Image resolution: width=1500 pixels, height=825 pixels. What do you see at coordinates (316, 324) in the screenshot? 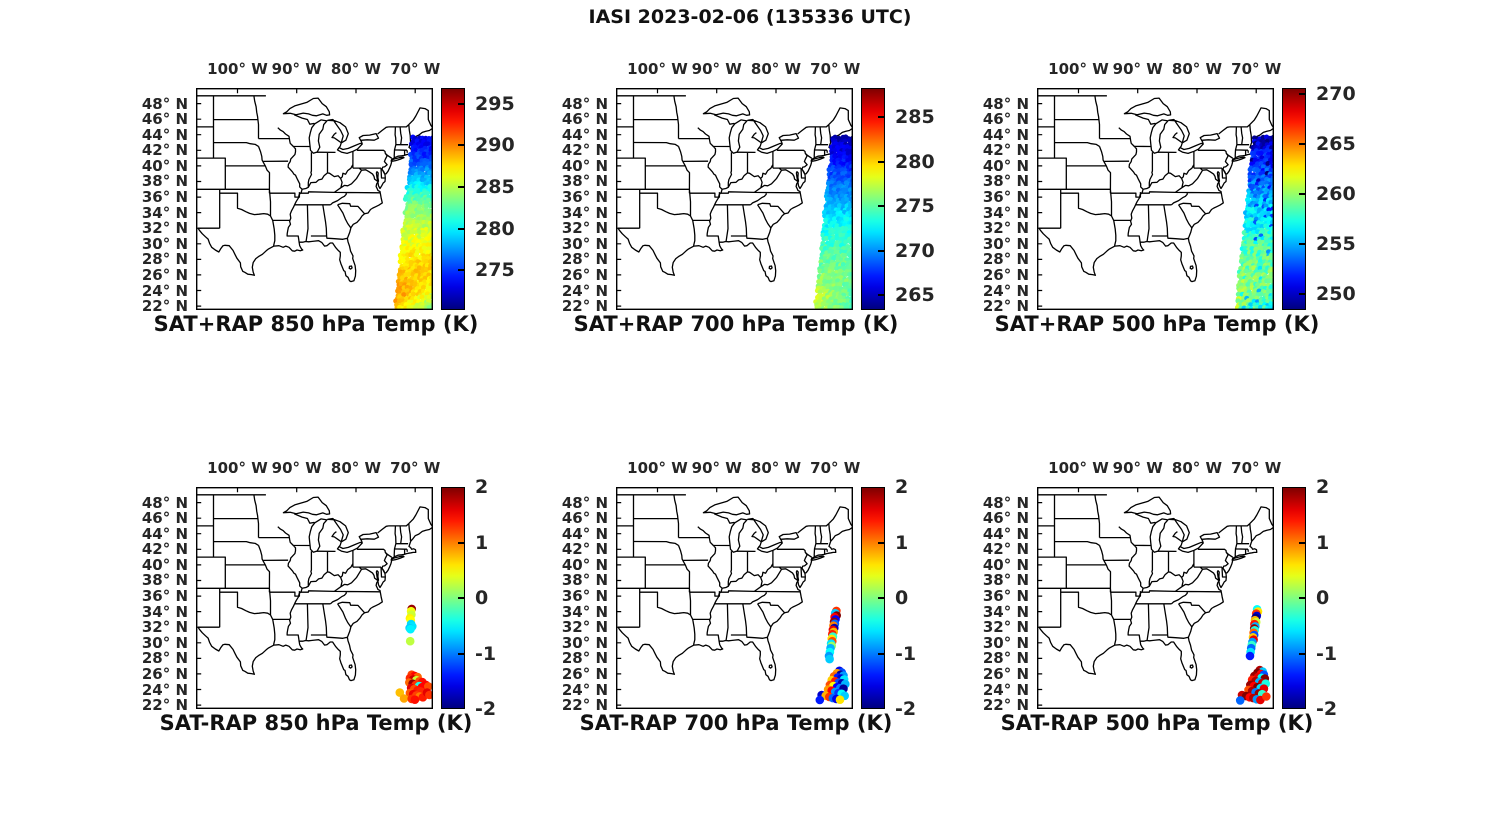
I see `panel-title: SAT+RAP 850 hPa Temp (K)` at bounding box center [316, 324].